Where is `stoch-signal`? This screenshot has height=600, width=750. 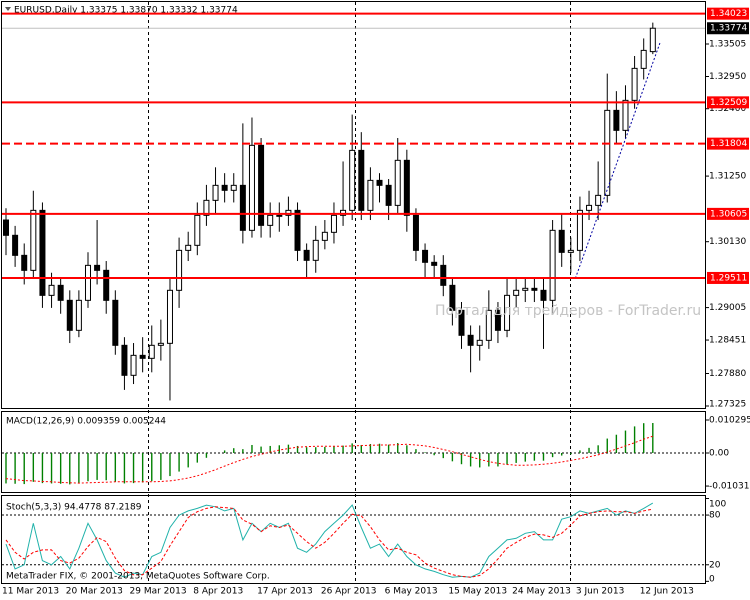 stoch-signal is located at coordinates (329, 542).